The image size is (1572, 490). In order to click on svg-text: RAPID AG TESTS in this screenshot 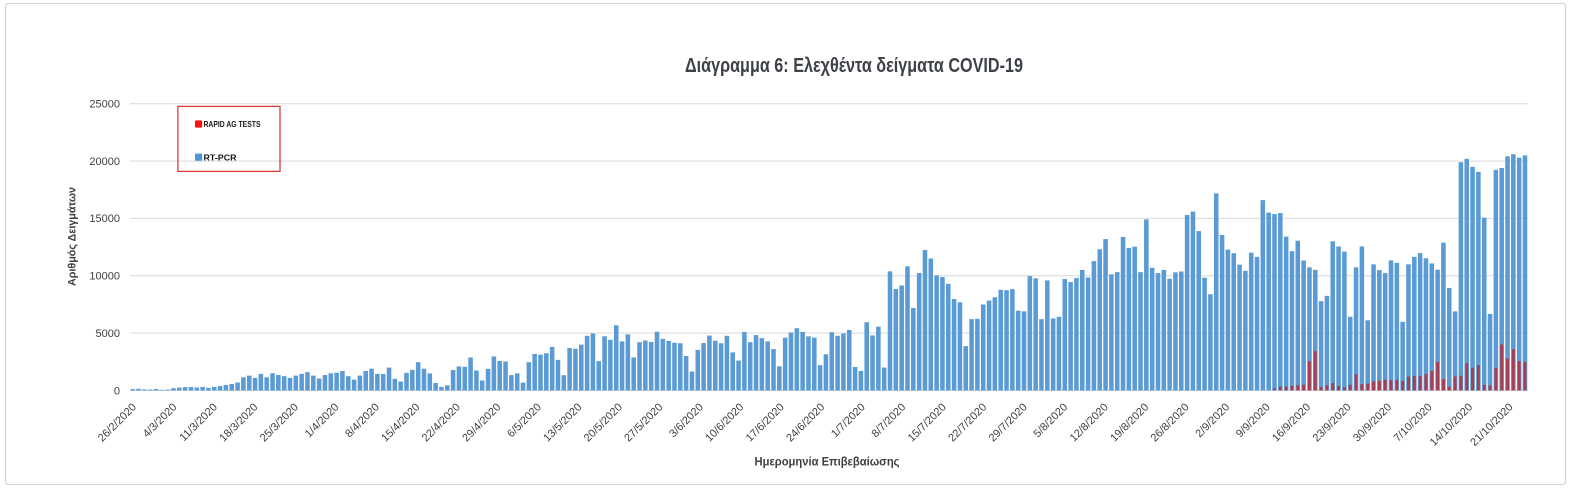, I will do `click(232, 124)`.